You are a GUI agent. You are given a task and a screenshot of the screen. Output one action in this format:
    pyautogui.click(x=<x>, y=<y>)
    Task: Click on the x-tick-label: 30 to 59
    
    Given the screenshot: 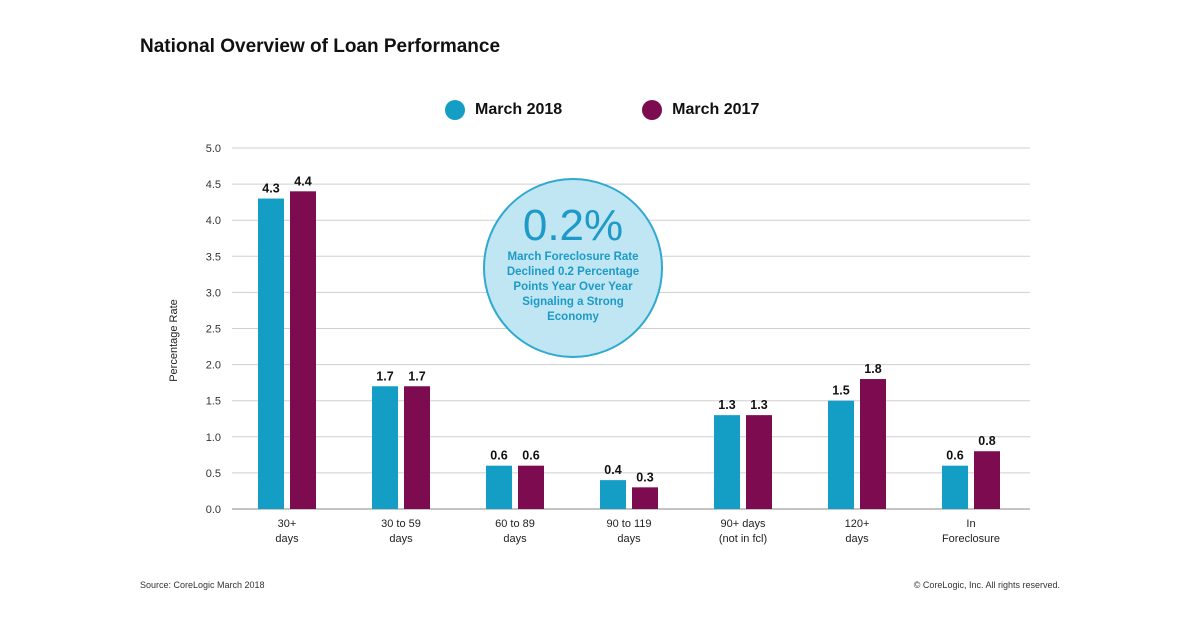 What is the action you would take?
    pyautogui.click(x=401, y=524)
    